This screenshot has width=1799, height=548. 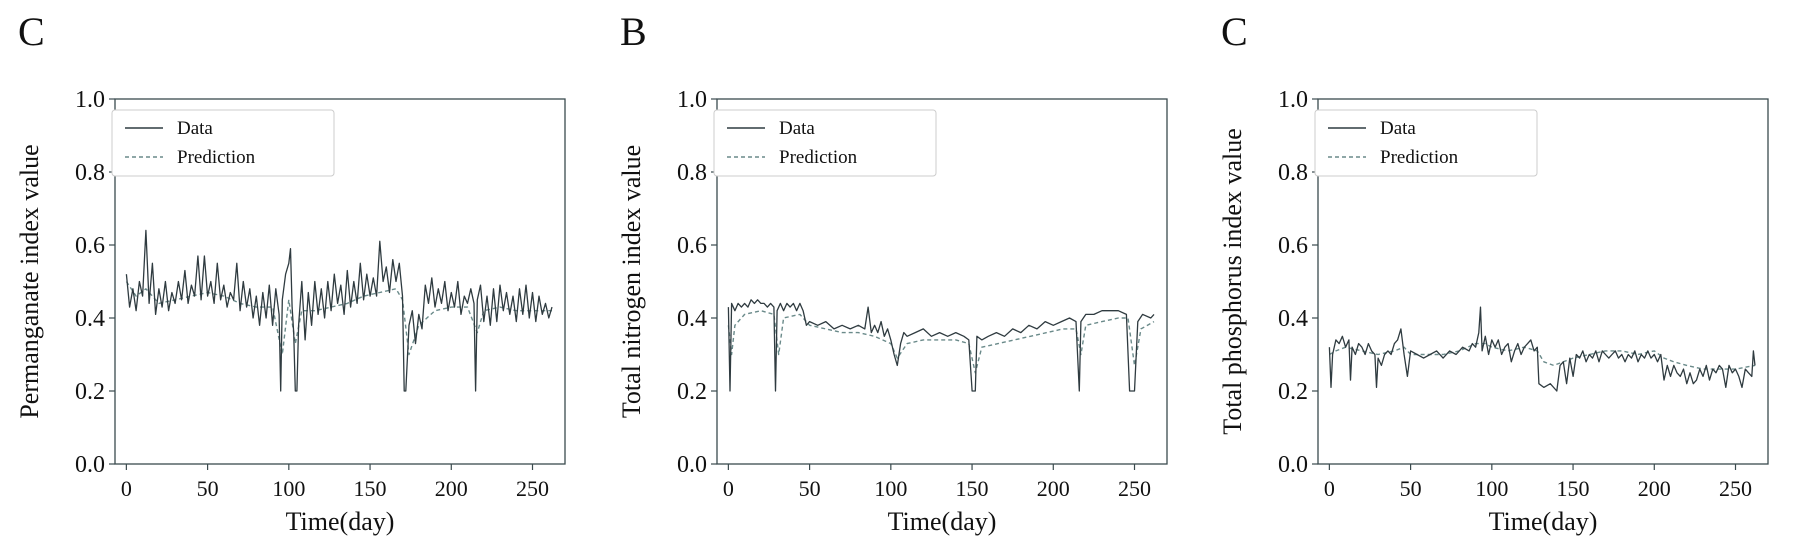 I want to click on y-axis-label: Permanganate index value, so click(x=29, y=281).